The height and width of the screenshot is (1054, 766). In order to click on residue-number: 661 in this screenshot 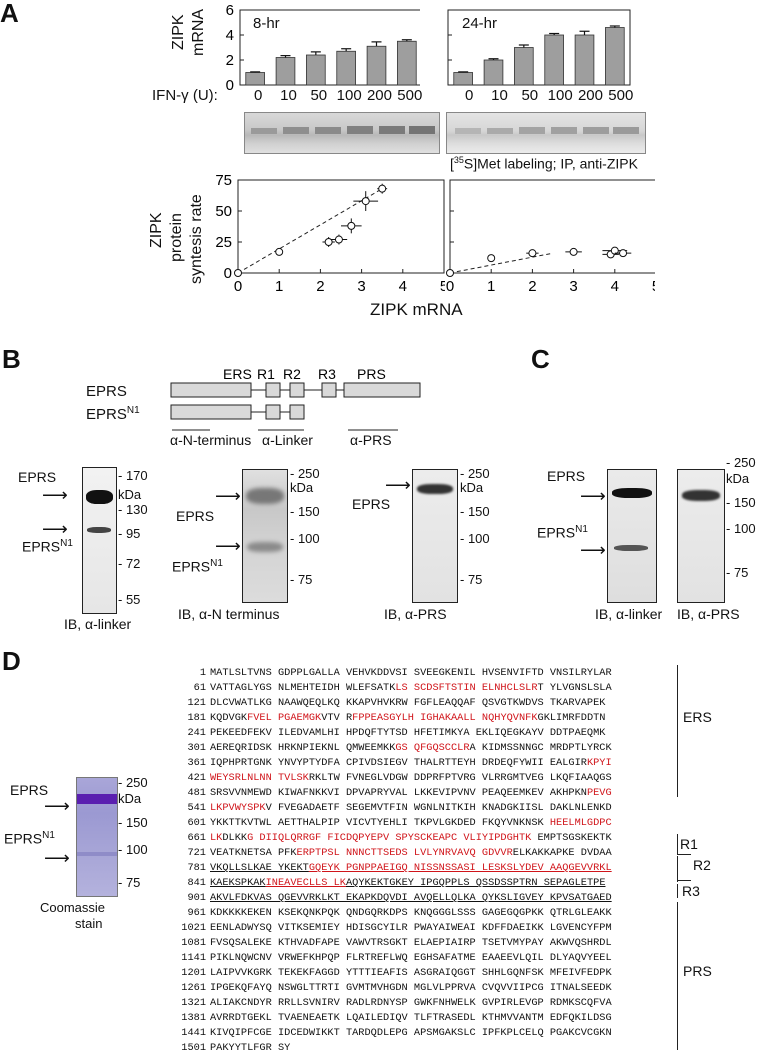, I will do `click(196, 838)`.